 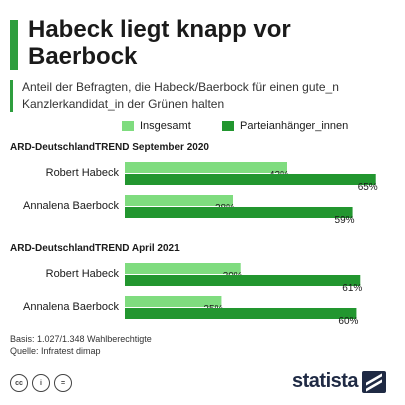 What do you see at coordinates (11, 96) in the screenshot?
I see `subtitle-accent-bar` at bounding box center [11, 96].